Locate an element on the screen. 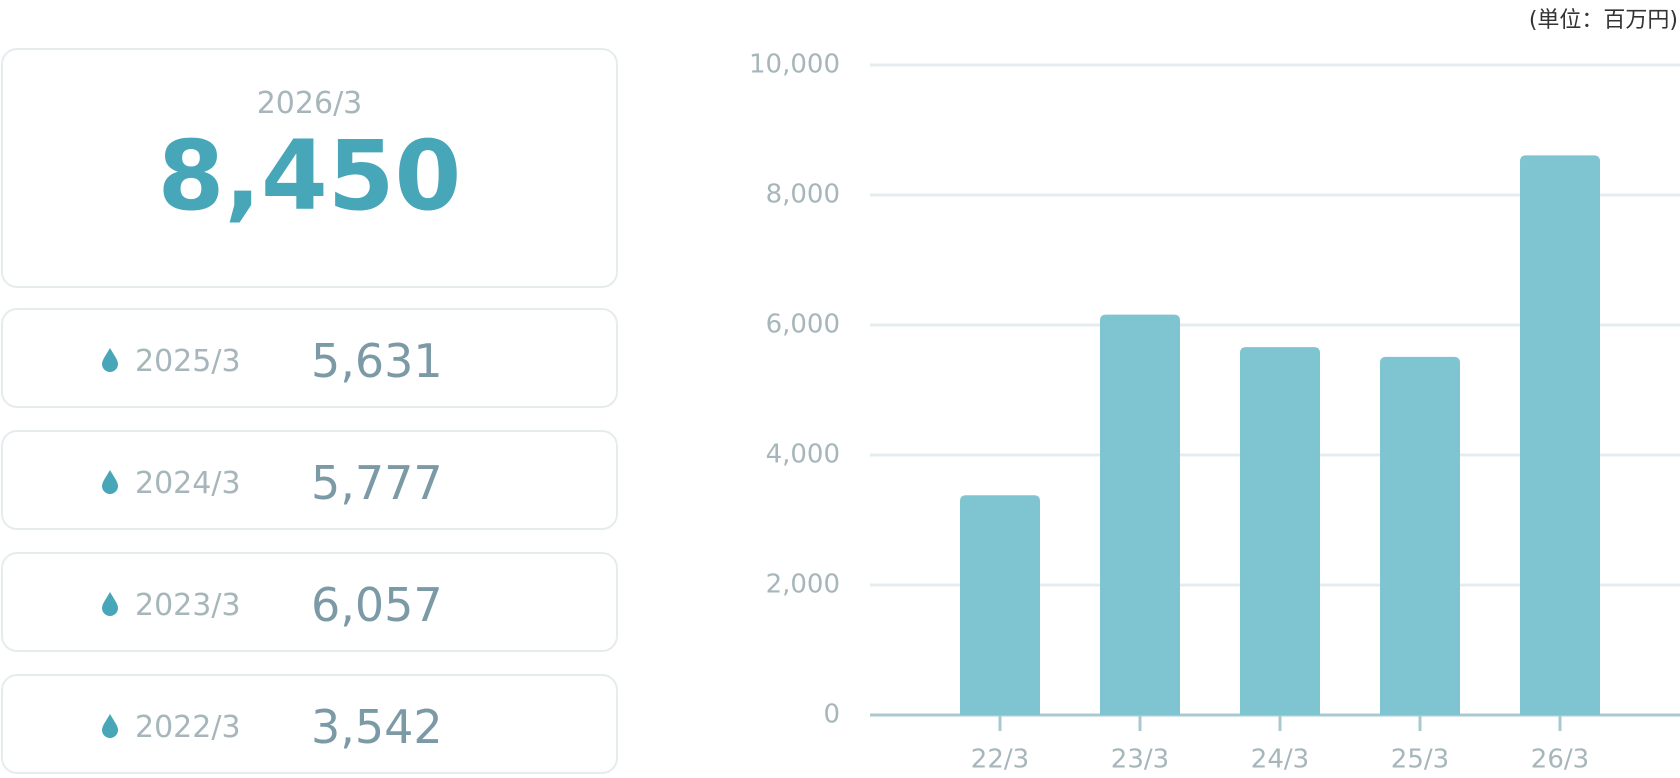  y-tick-label: 0 is located at coordinates (831, 715).